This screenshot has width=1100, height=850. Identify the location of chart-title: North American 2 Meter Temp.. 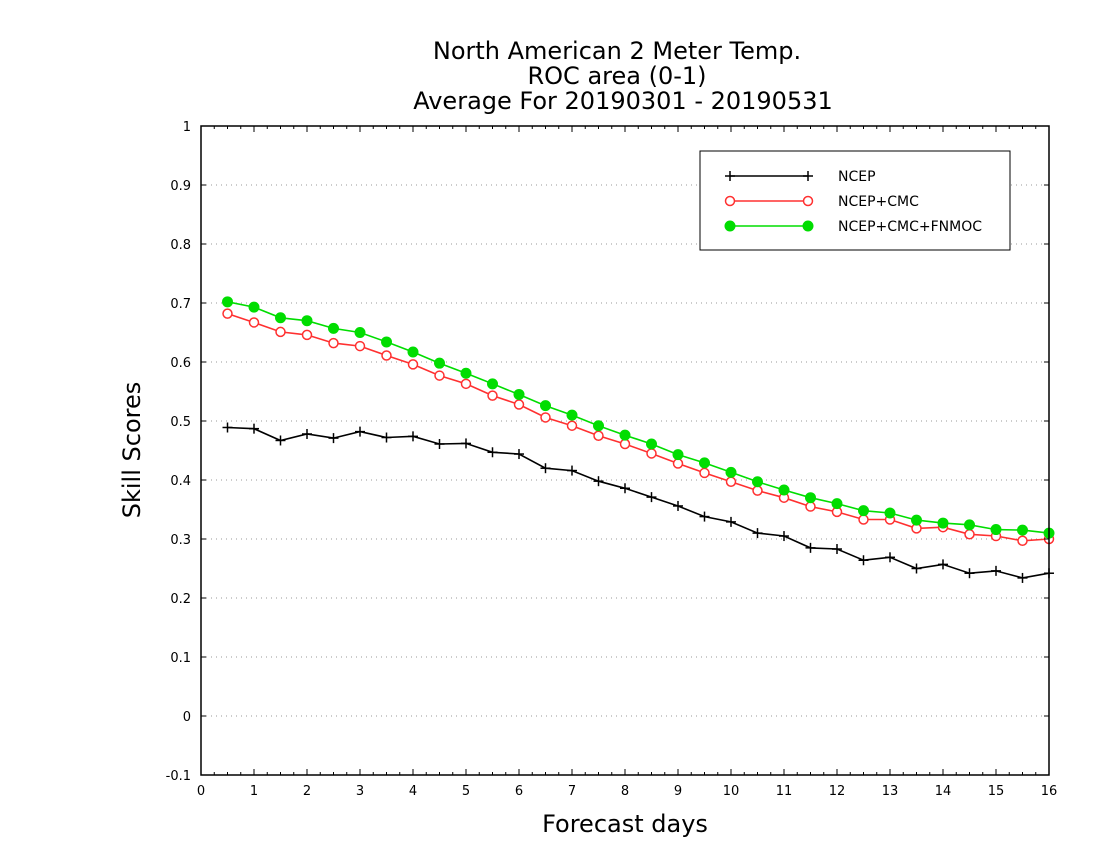
(617, 51).